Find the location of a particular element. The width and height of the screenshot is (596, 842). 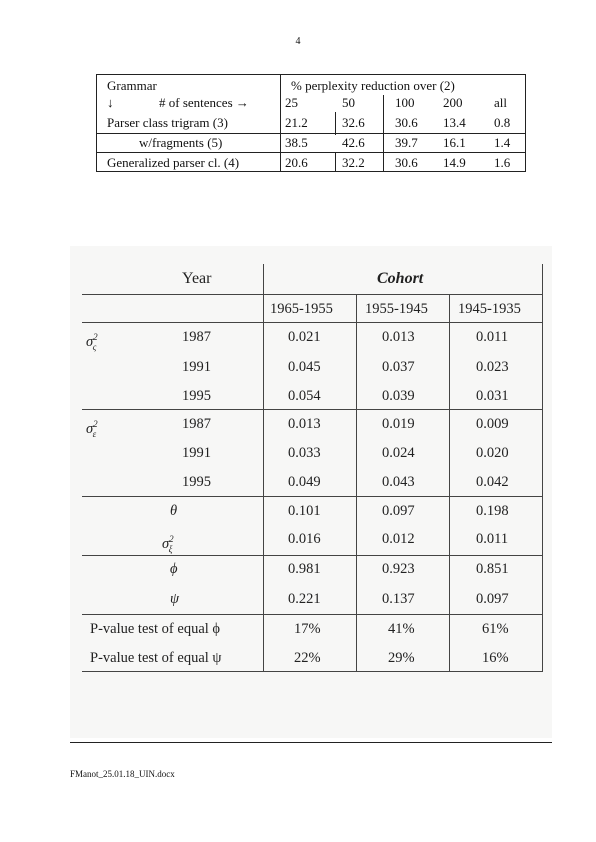

row-label: w/fragments (5) is located at coordinates (181, 142).